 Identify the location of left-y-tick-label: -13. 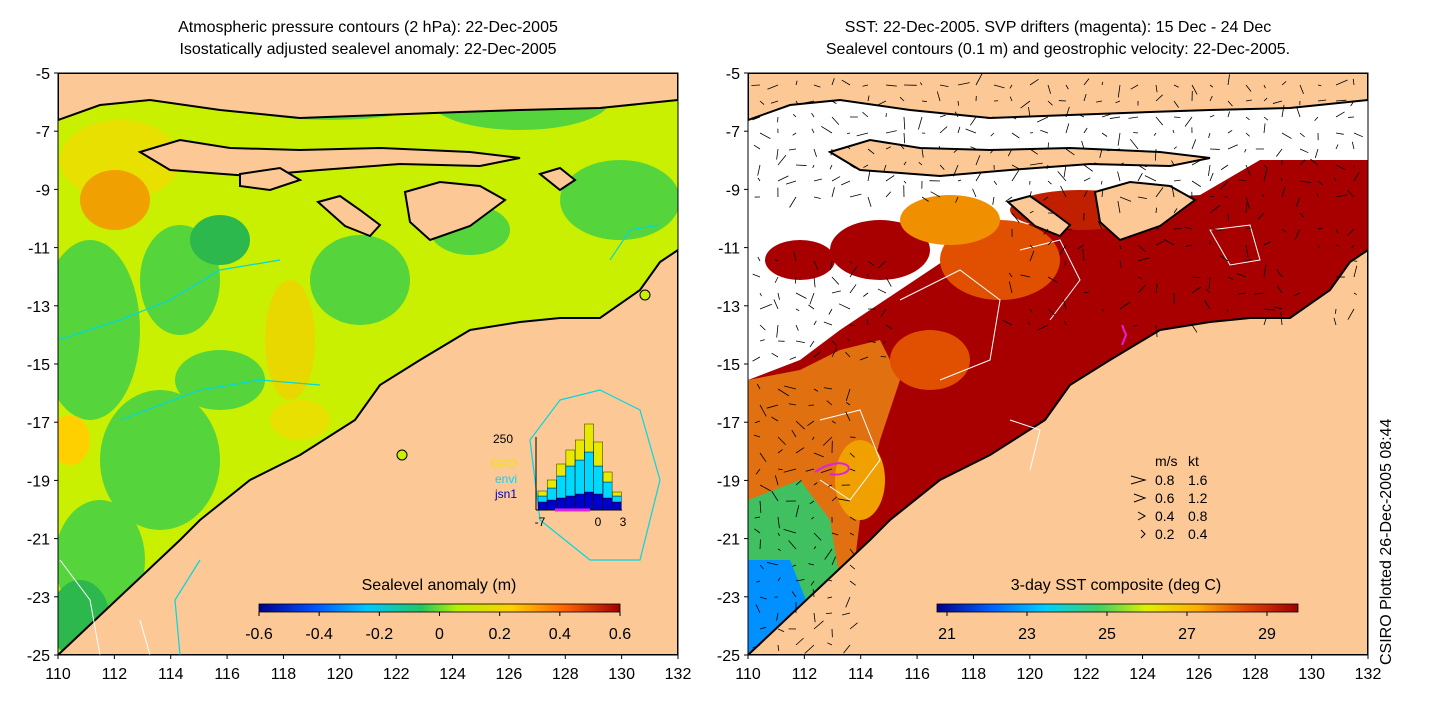
(38, 307).